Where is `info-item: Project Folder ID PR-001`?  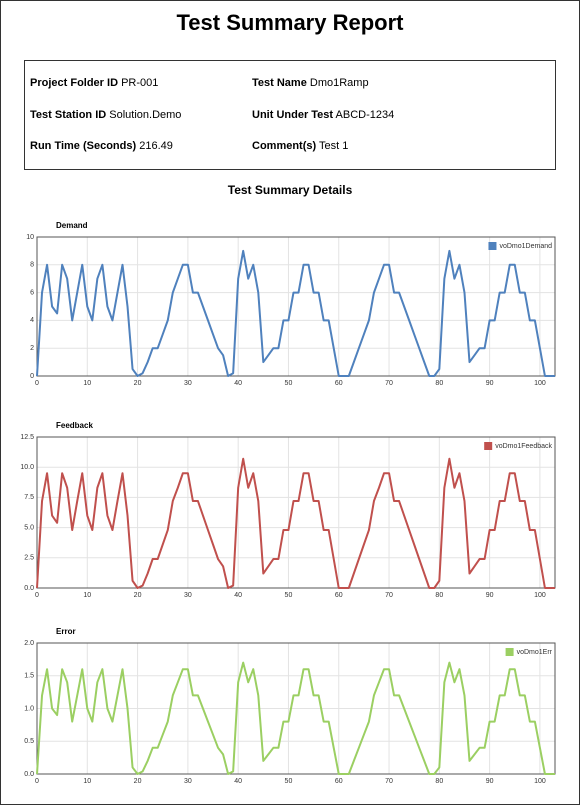 info-item: Project Folder ID PR-001 is located at coordinates (94, 83).